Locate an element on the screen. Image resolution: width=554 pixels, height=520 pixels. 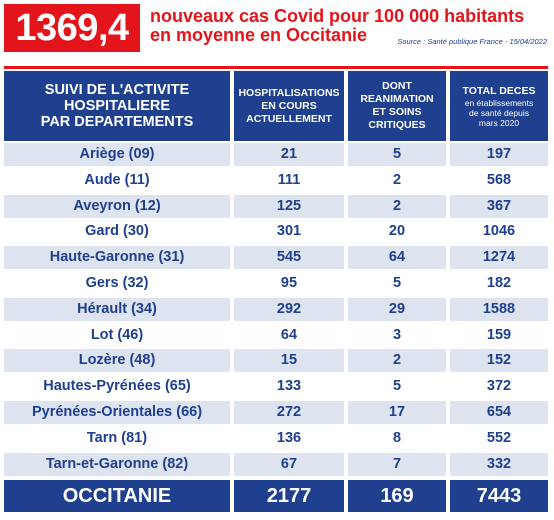
hospitalisations-cell: 67 is located at coordinates (289, 464).